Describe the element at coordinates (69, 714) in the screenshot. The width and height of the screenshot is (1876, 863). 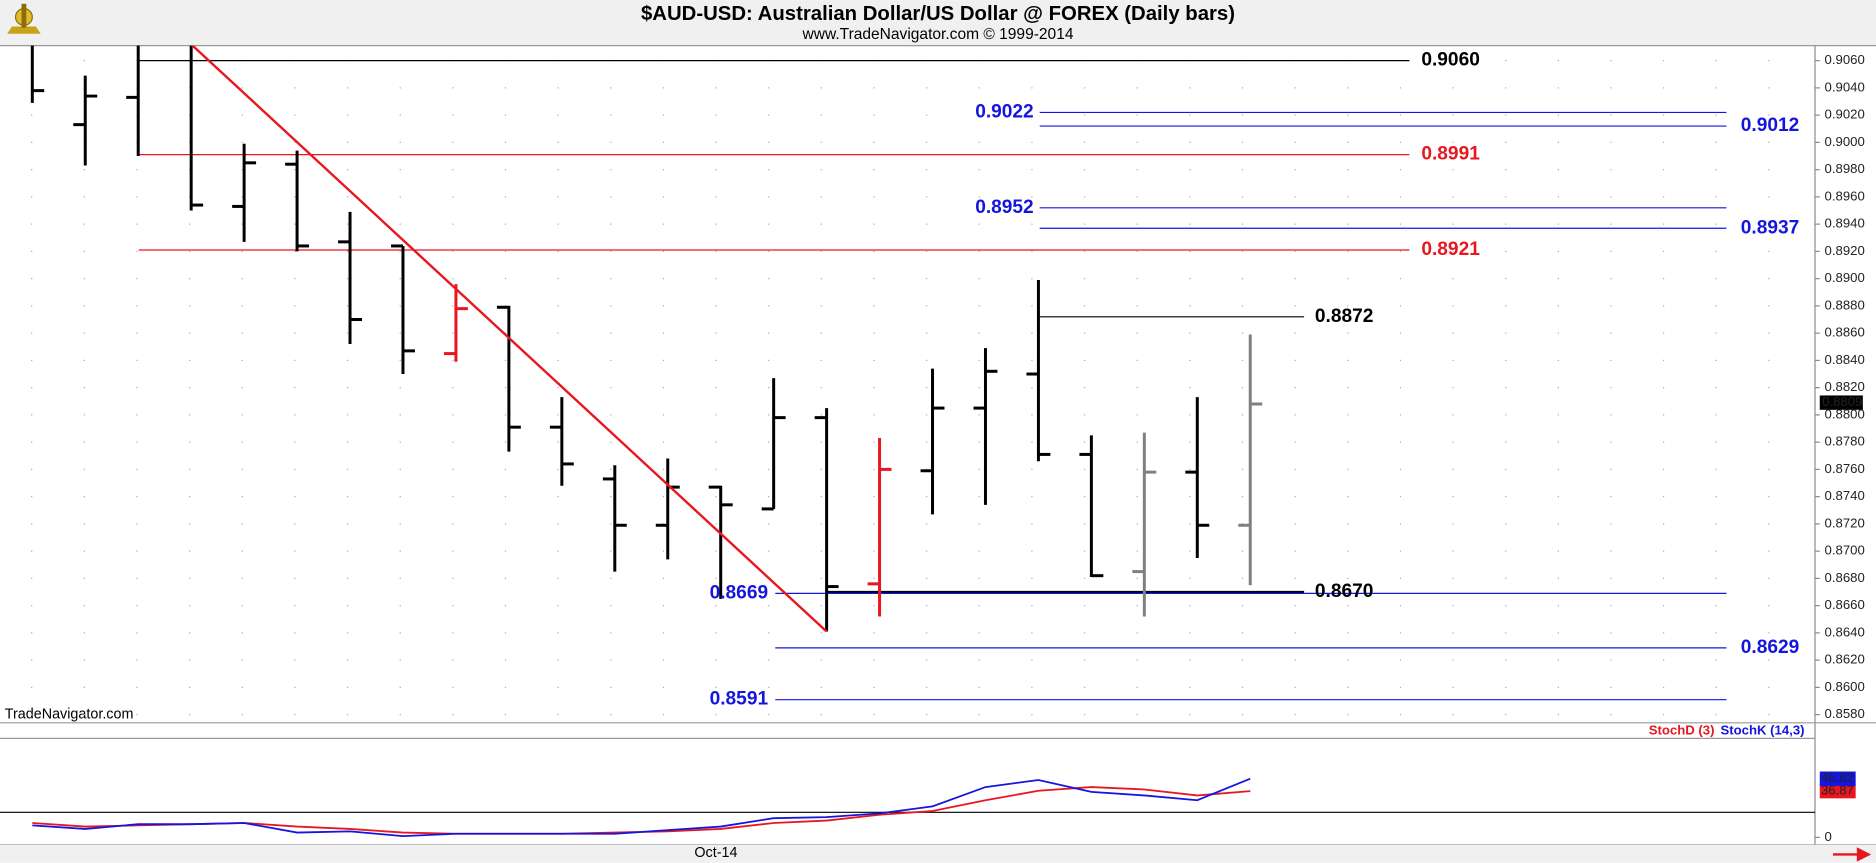
I see `watermark: TradeNavigator.com` at that location.